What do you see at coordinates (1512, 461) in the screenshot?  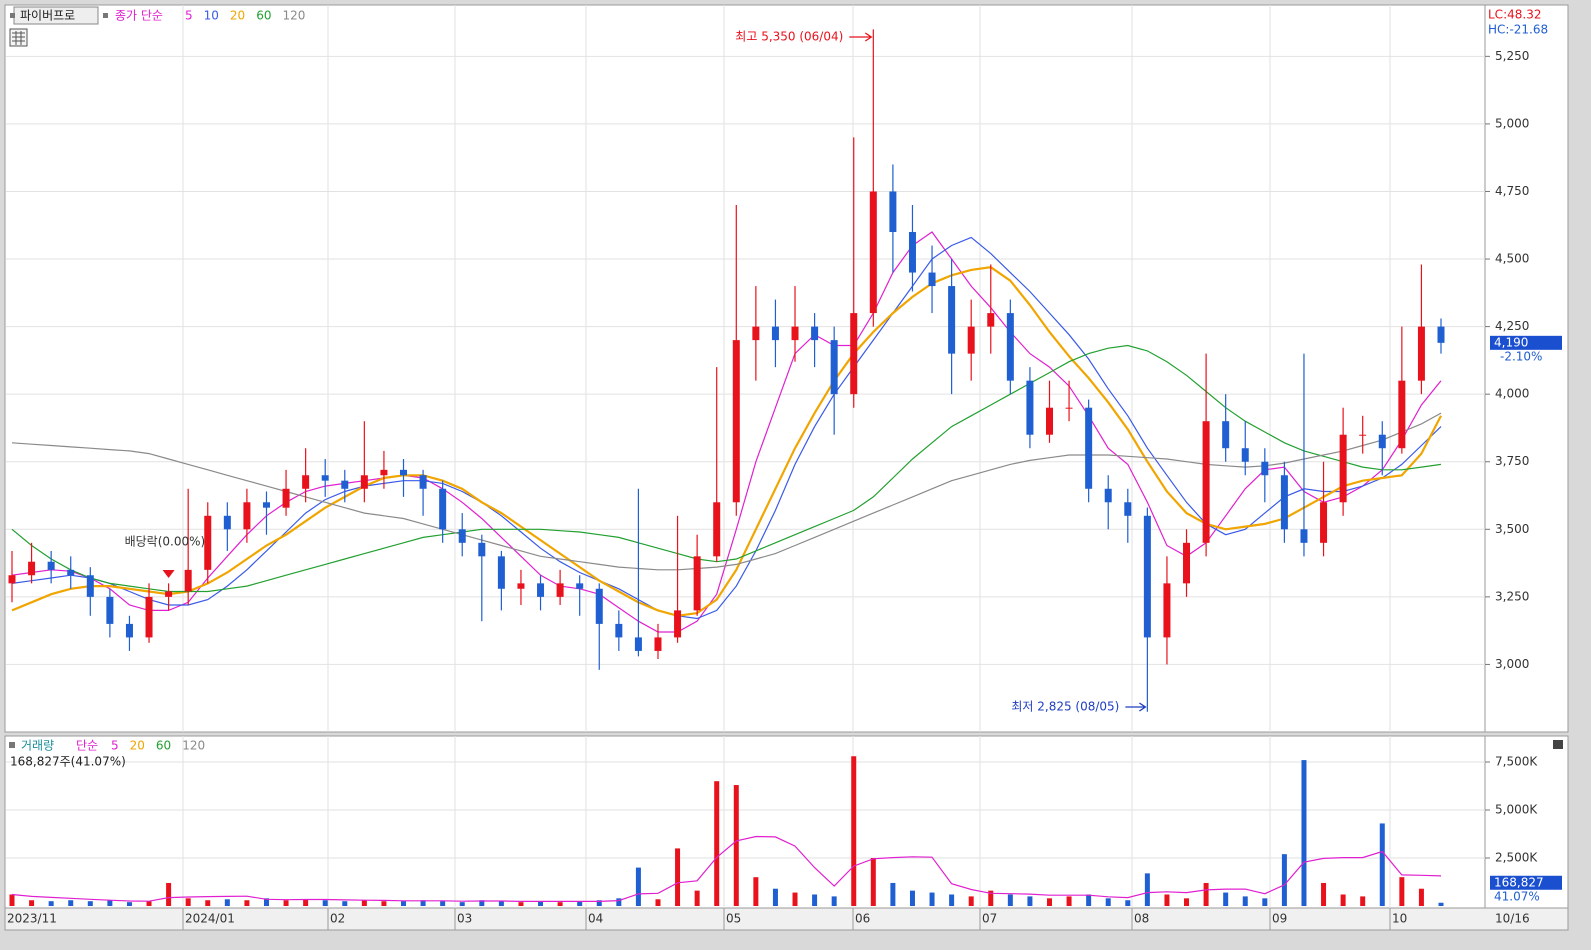 I see `y-tick-label: 3,750` at bounding box center [1512, 461].